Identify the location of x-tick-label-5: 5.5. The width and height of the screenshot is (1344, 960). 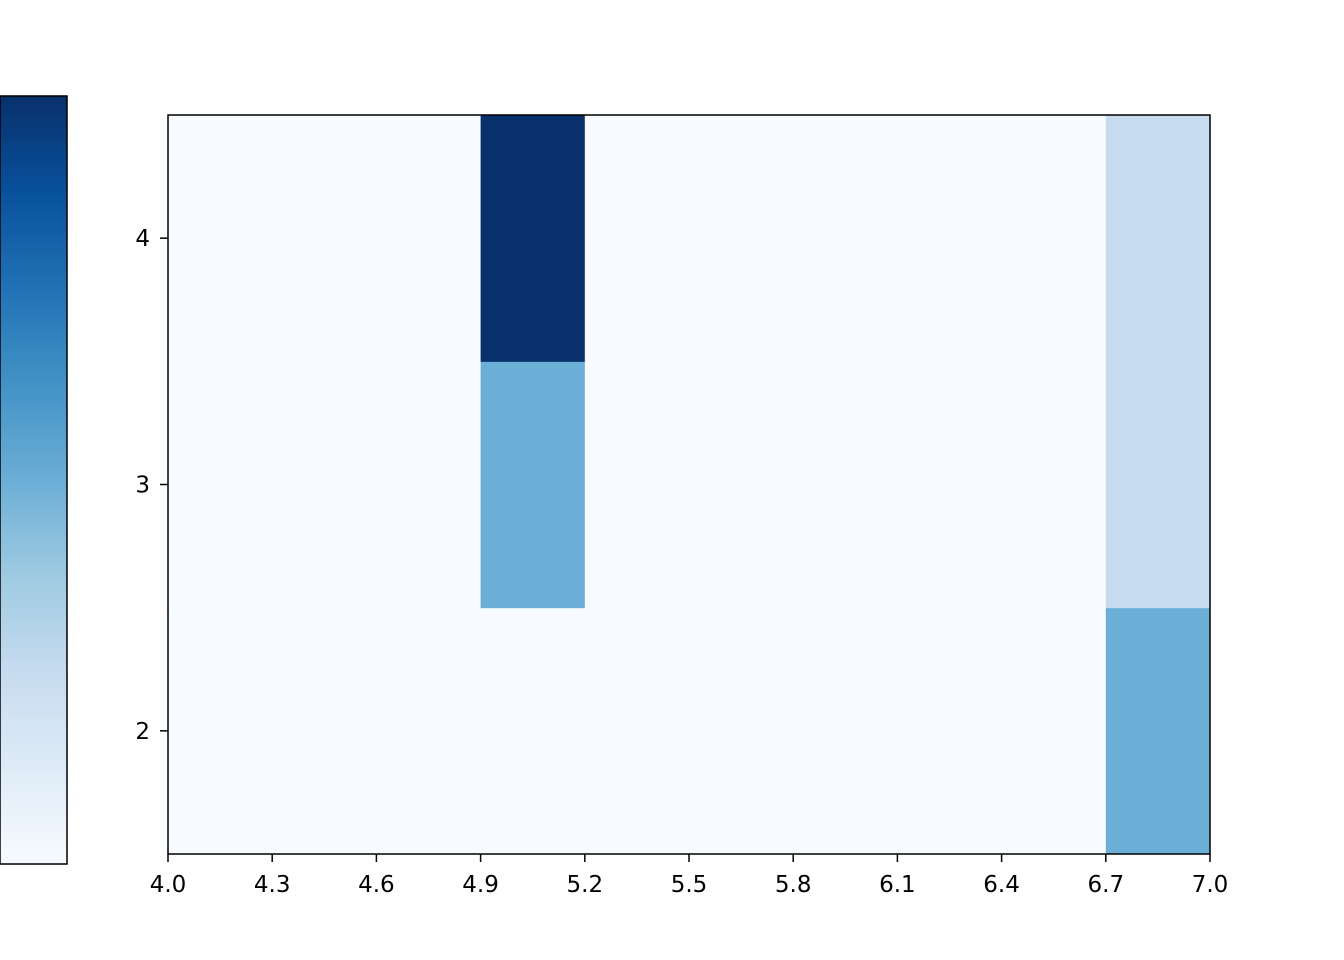
(689, 885).